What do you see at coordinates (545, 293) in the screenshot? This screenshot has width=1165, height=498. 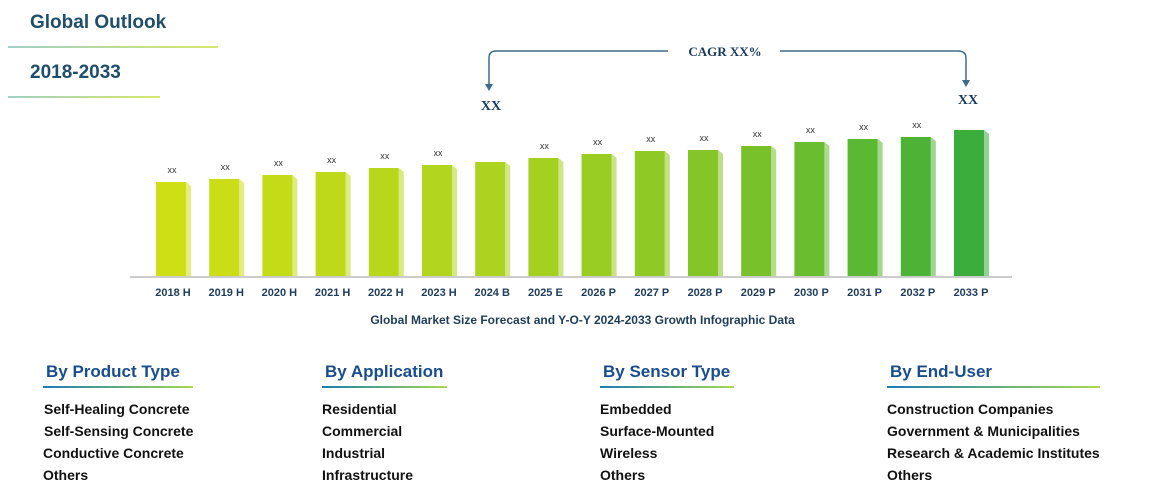 I see `tick-label: 2025 E` at bounding box center [545, 293].